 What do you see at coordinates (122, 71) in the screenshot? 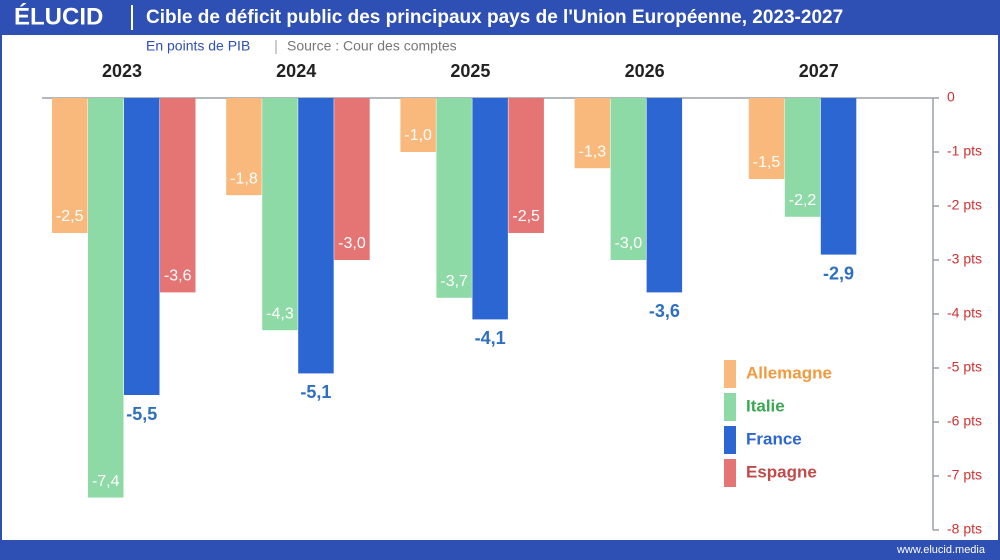
I see `x-tick-label: 2023` at bounding box center [122, 71].